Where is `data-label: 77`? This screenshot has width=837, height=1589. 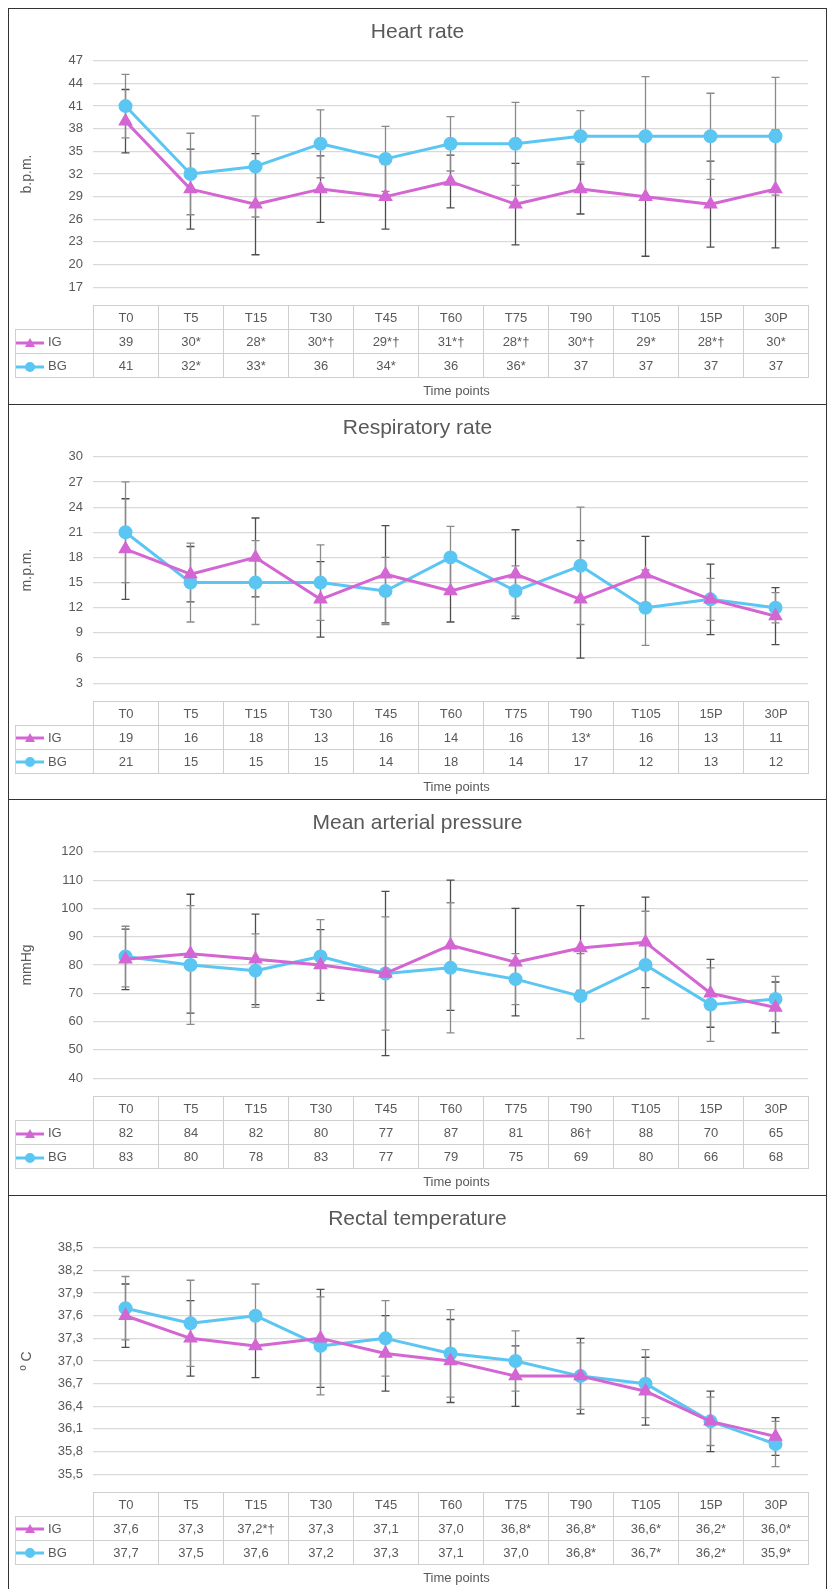
data-label: 77 is located at coordinates (386, 1156).